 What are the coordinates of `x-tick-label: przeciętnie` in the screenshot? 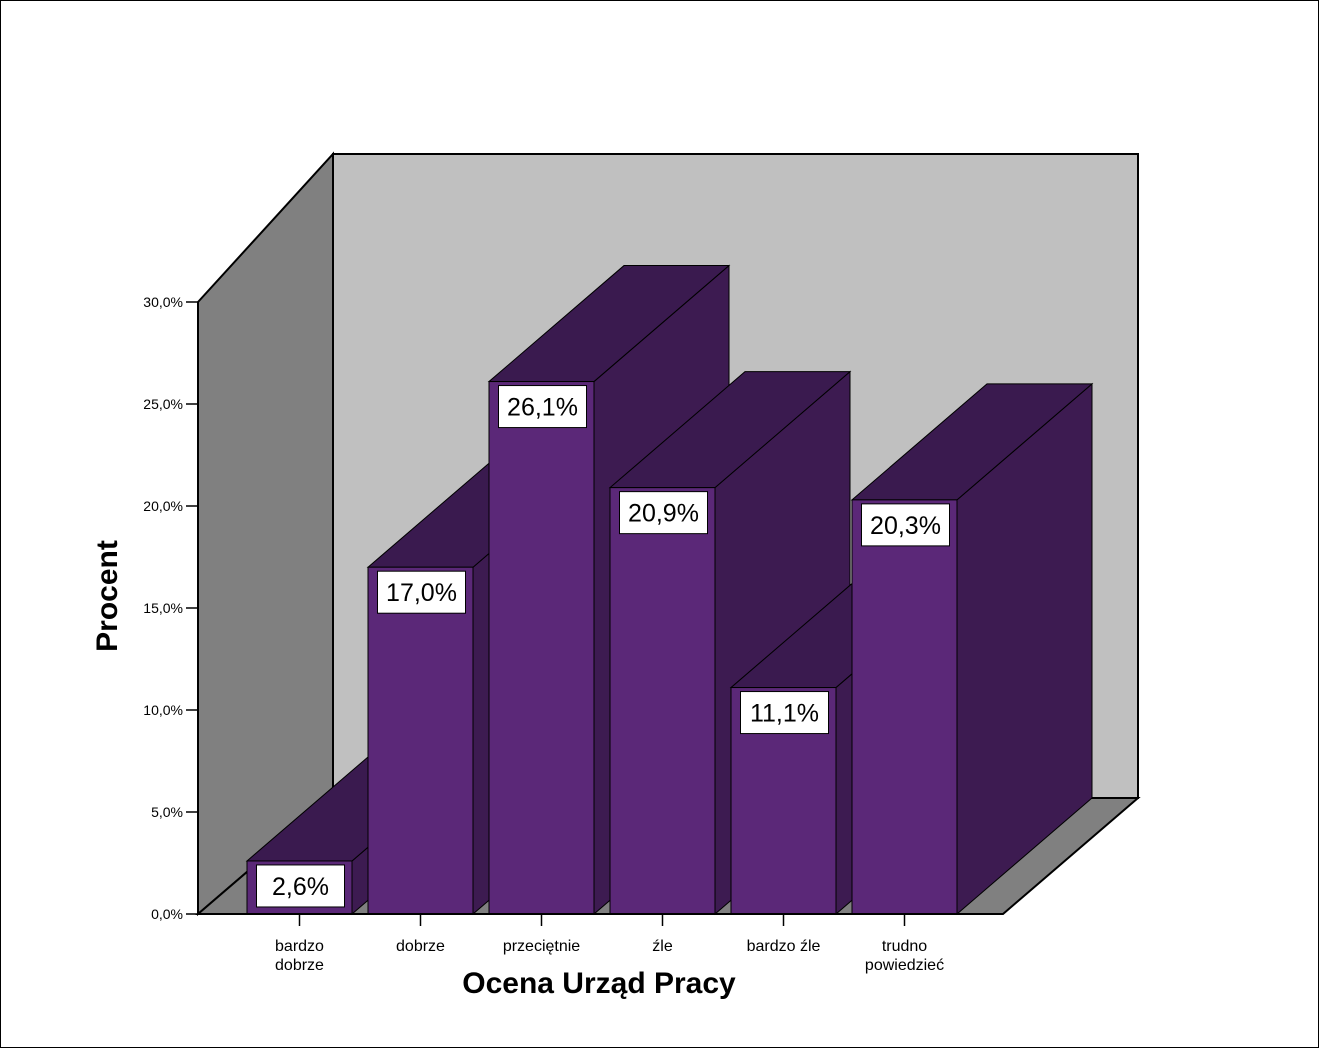 It's located at (541, 946).